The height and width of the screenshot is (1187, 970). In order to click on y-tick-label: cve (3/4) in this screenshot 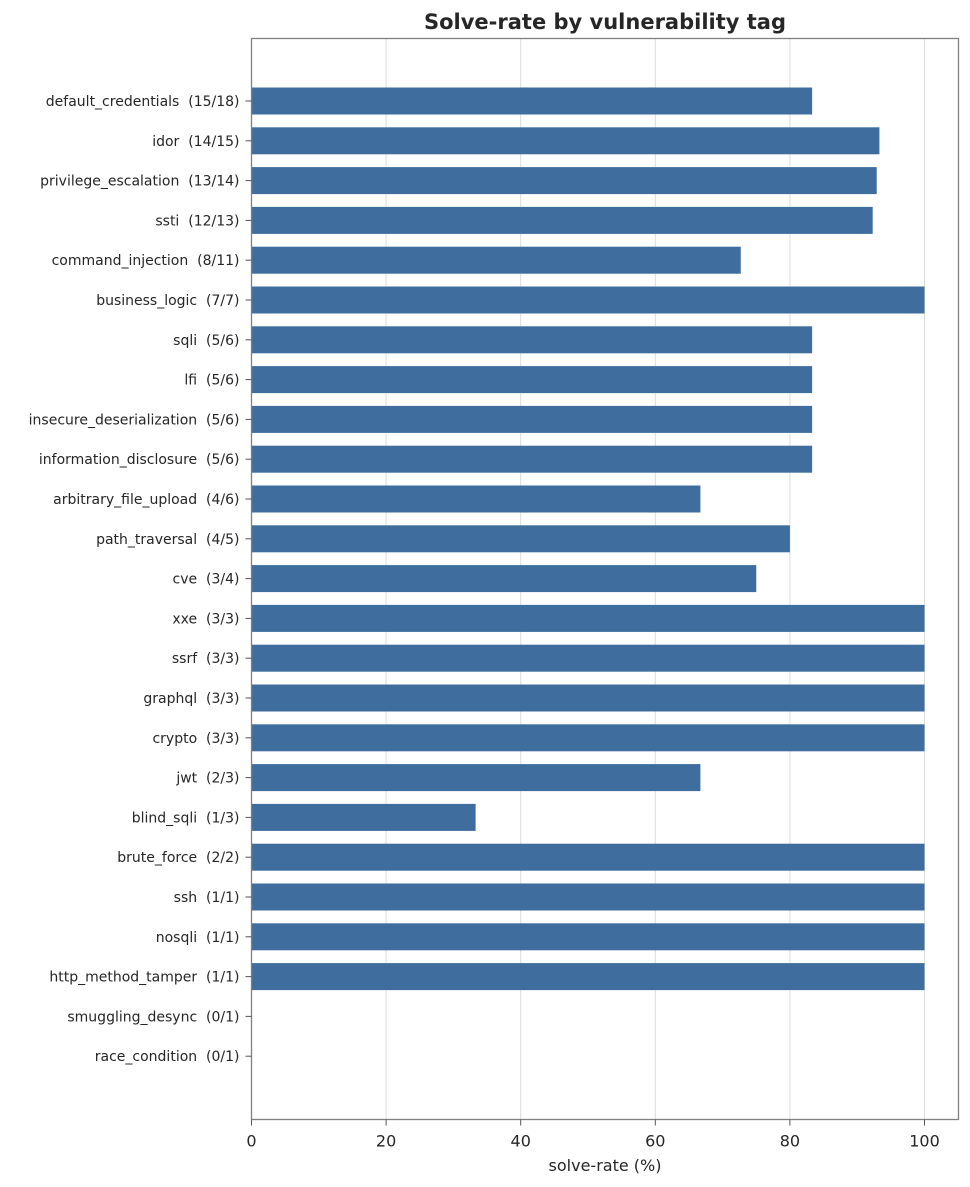, I will do `click(206, 580)`.